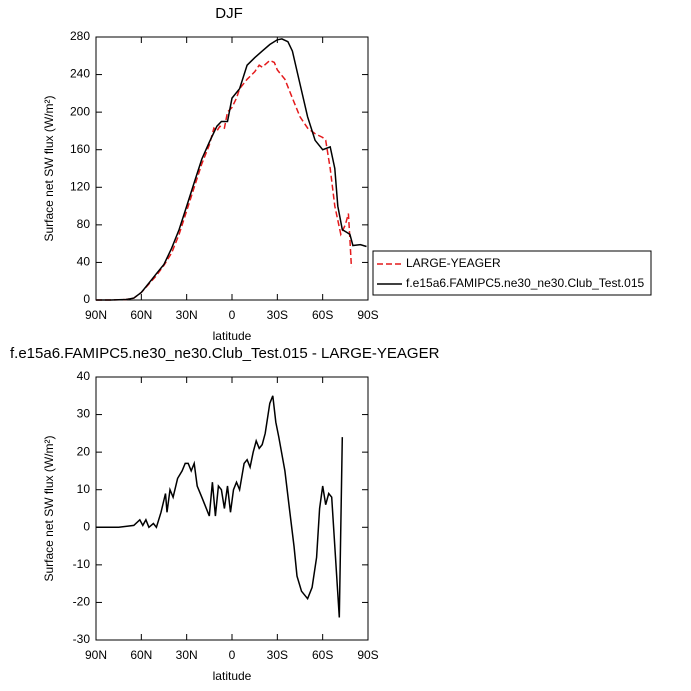 The height and width of the screenshot is (691, 691). Describe the element at coordinates (453, 263) in the screenshot. I see `legend-label: LARGE-YEAGER` at that location.